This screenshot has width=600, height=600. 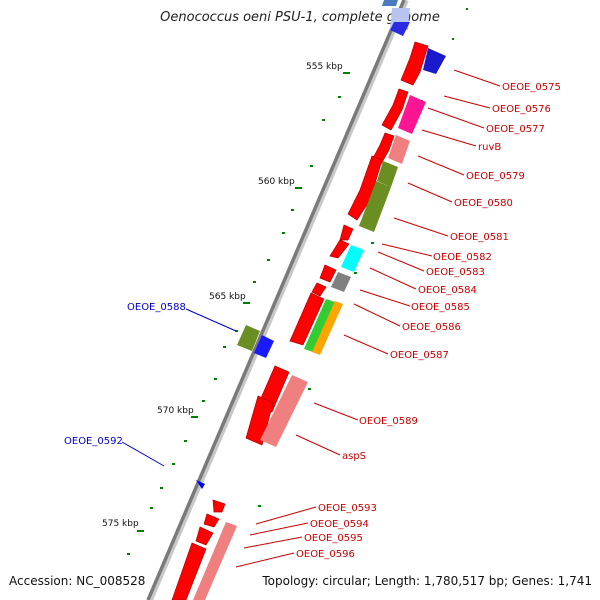 What do you see at coordinates (324, 67) in the screenshot?
I see `tick-label-555: 555 kbp` at bounding box center [324, 67].